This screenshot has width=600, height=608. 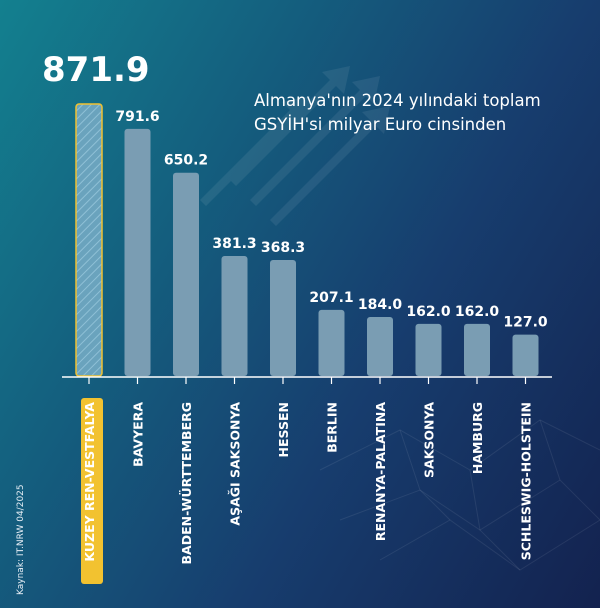 I want to click on bar-baden-wurttemberg, so click(x=186, y=274).